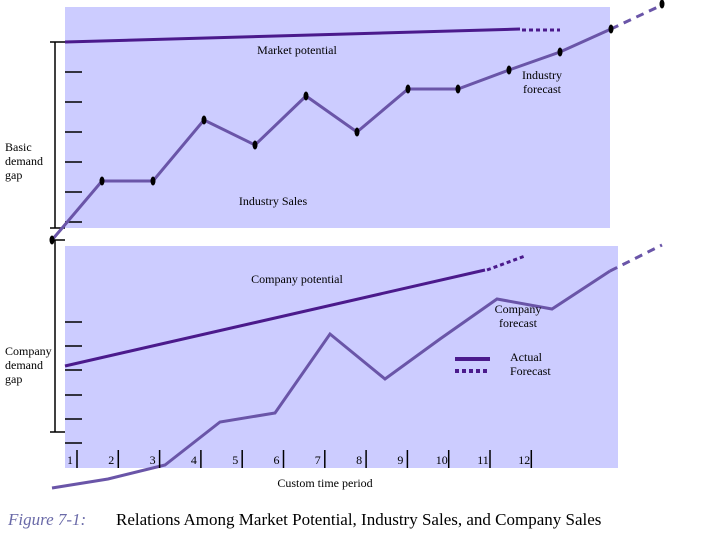 The width and height of the screenshot is (720, 540). I want to click on x-ticks: 1 2 3 4 5 6 7 8 9 10 11 12, so click(300, 459).